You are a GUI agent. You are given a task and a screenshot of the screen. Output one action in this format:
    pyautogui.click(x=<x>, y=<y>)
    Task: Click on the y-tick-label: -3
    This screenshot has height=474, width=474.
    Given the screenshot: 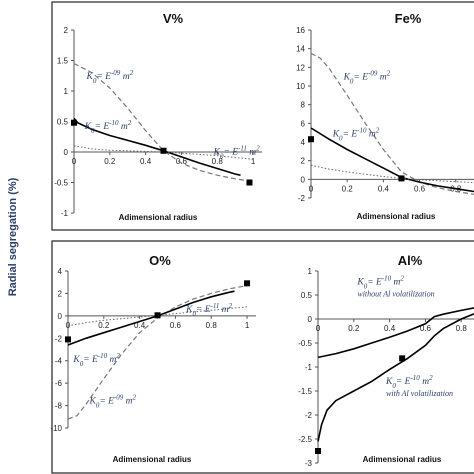 What is the action you would take?
    pyautogui.click(x=309, y=463)
    